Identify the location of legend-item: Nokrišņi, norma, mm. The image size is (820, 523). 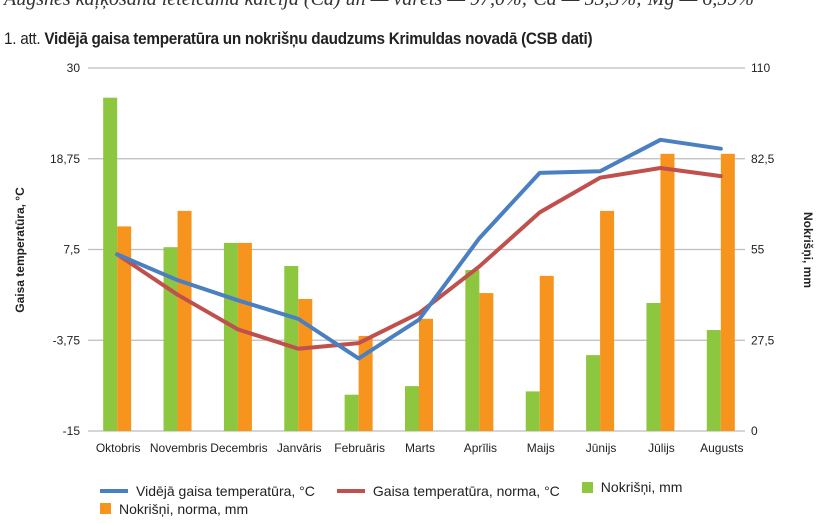
(174, 509).